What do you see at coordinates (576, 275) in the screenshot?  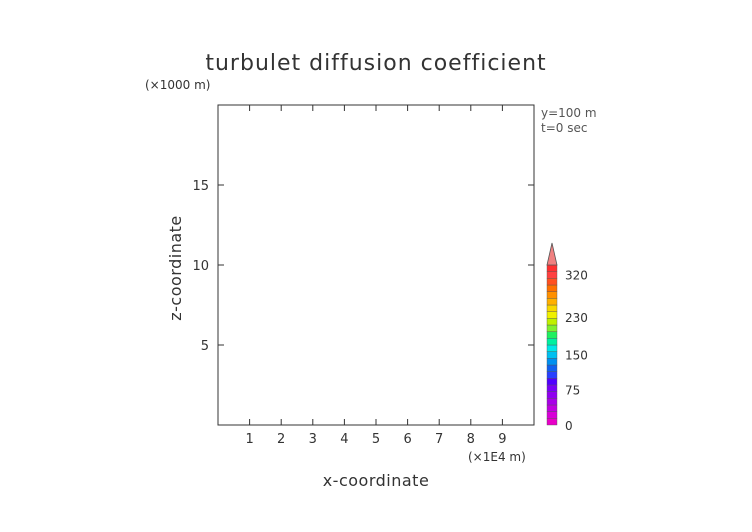 I see `colorbar-label: 320` at bounding box center [576, 275].